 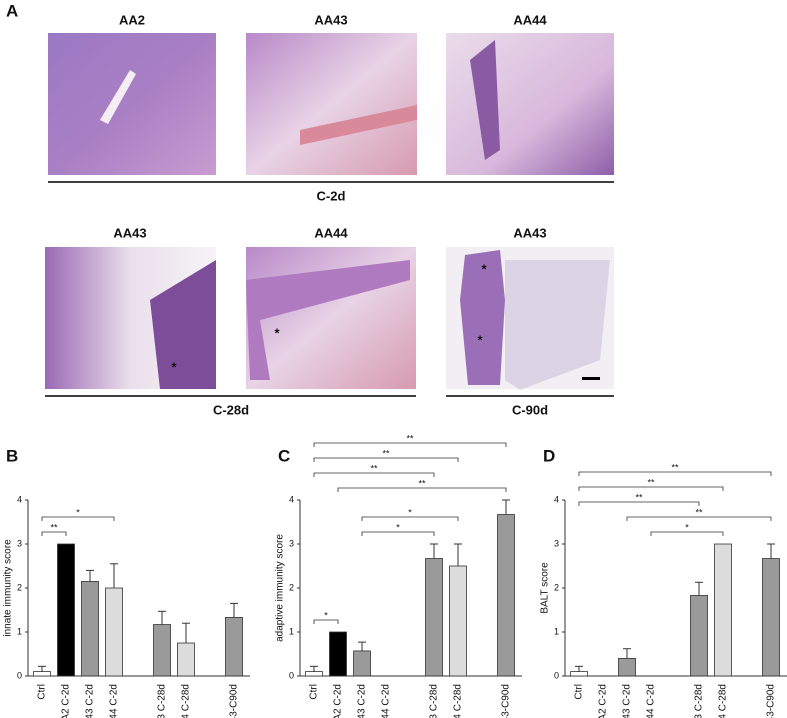 I want to click on y-axis-label: BALT score, so click(x=545, y=588).